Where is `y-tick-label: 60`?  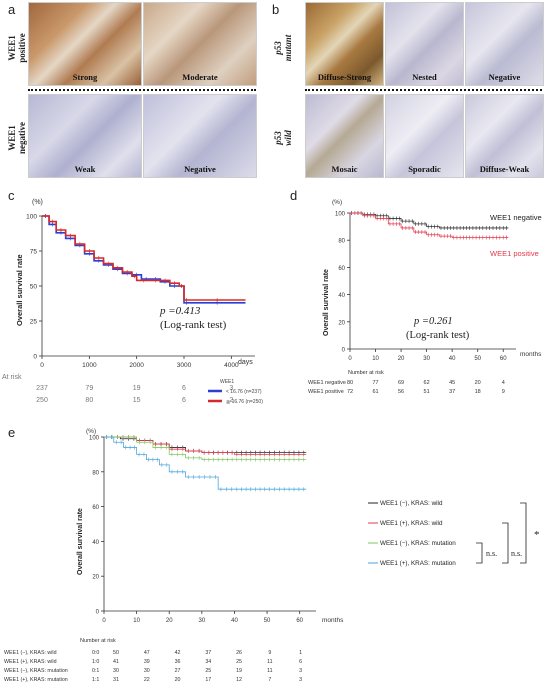
y-tick-label: 60 is located at coordinates (341, 269).